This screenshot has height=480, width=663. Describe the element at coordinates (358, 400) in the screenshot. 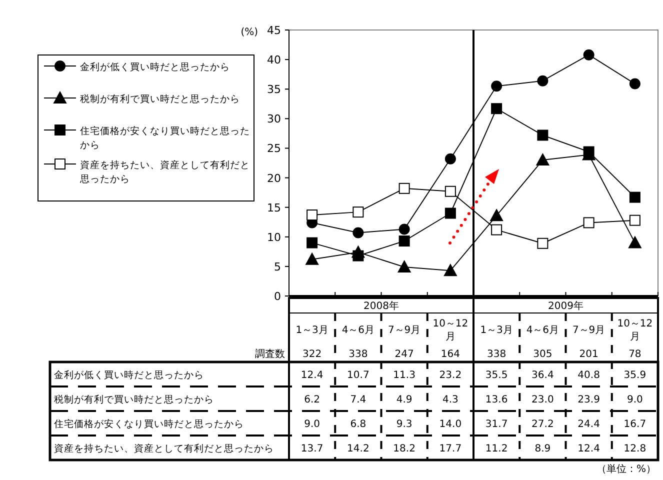

I see `data-label: 7.4` at that location.